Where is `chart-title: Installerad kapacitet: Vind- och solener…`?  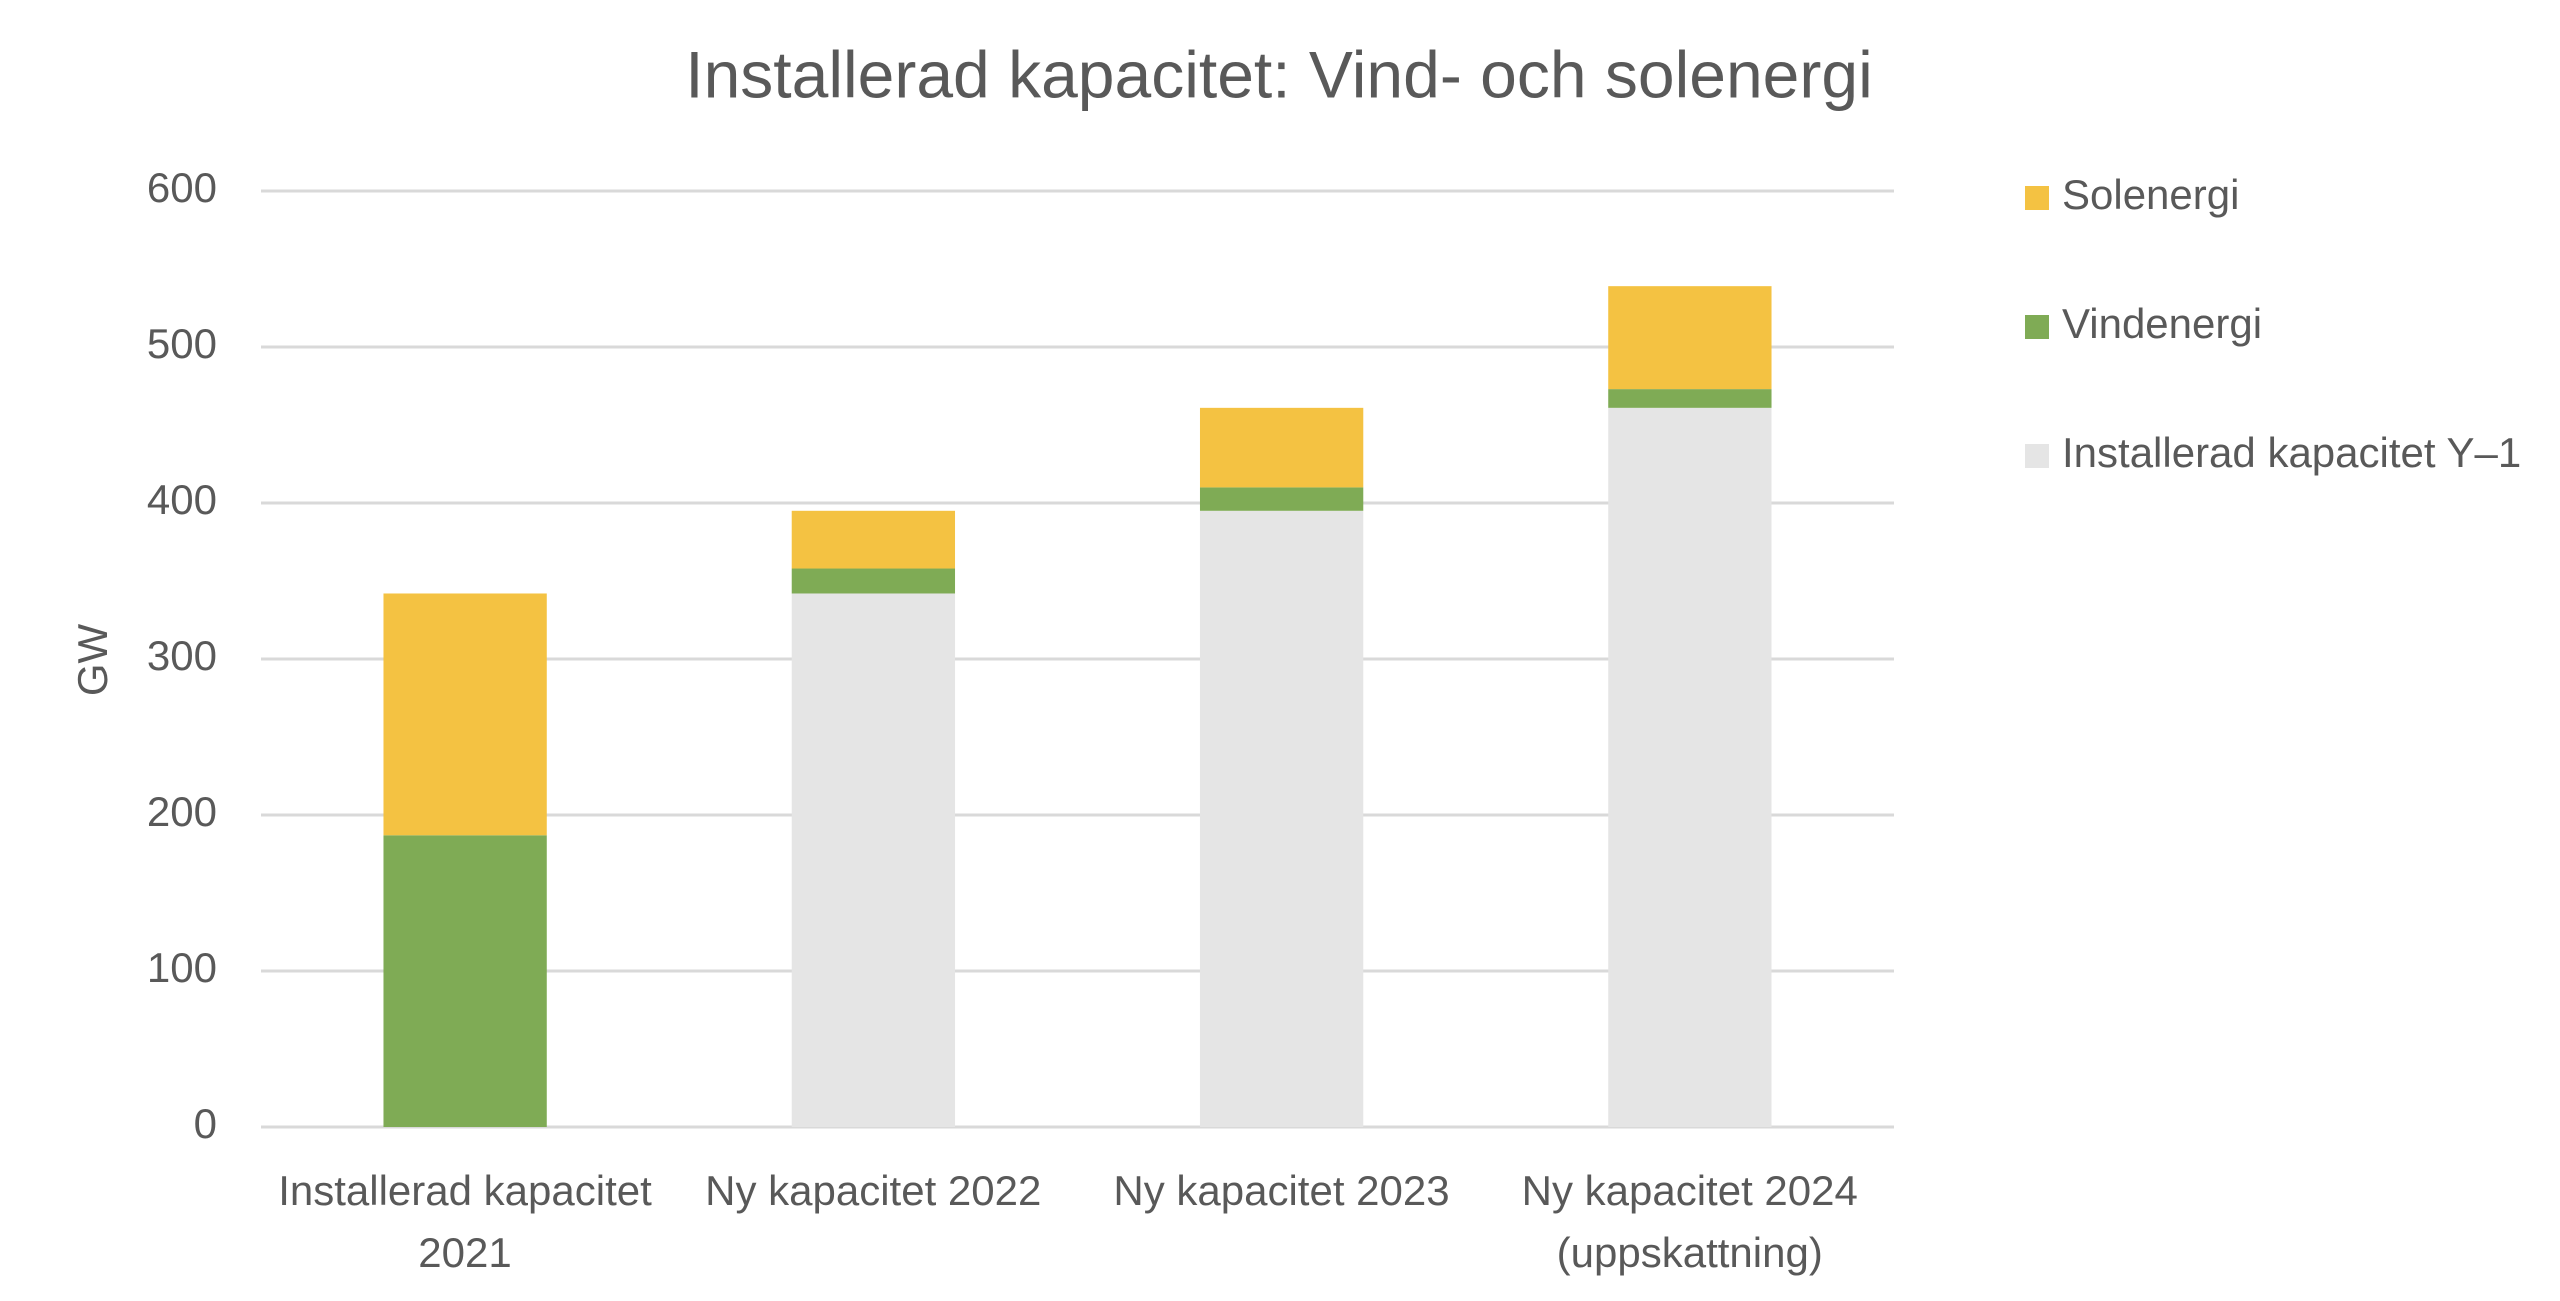 chart-title: Installerad kapacitet: Vind- och solener… is located at coordinates (1278, 74).